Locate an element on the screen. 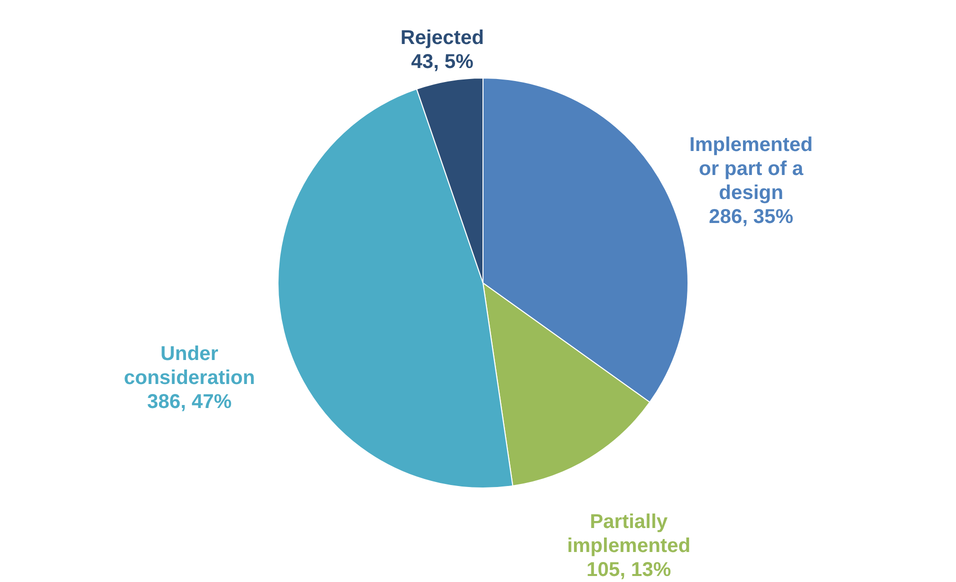 The height and width of the screenshot is (582, 956). data-label: 43, 5% is located at coordinates (442, 61).